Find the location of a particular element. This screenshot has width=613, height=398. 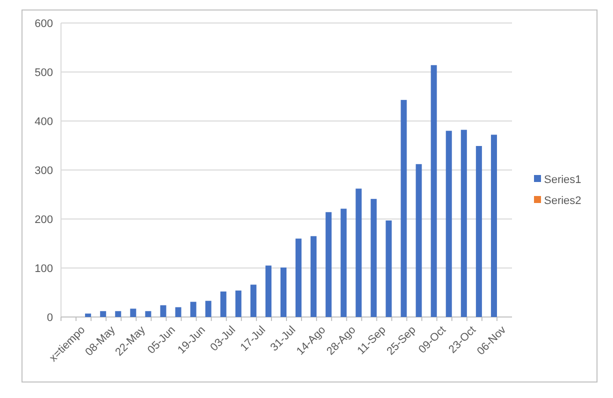

y-tick-label: 0 is located at coordinates (49, 318).